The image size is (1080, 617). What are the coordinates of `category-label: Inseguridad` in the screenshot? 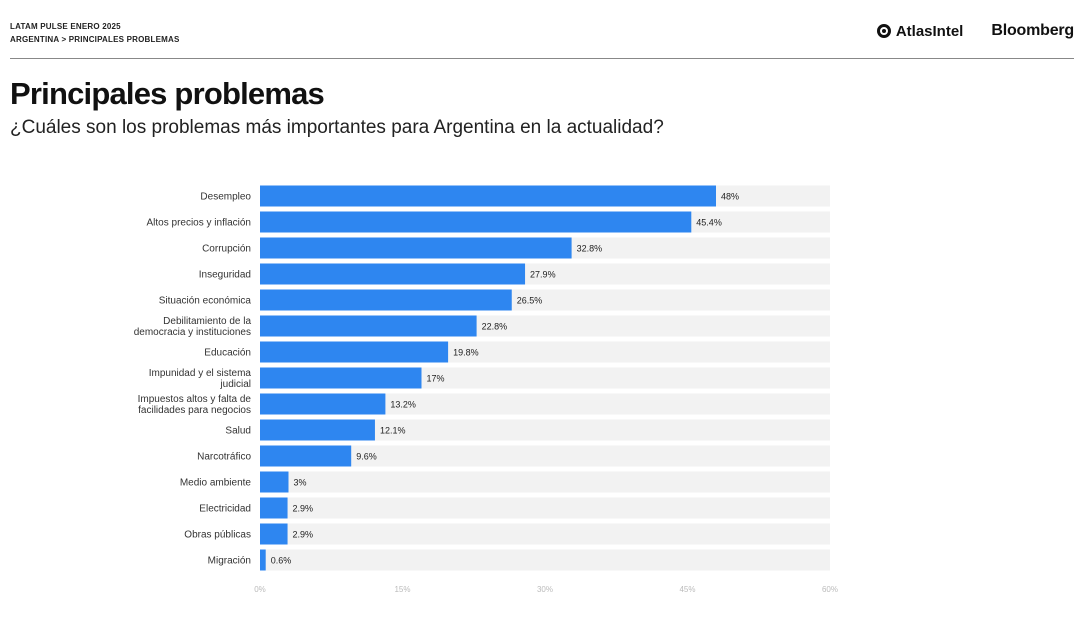 It's located at (225, 275).